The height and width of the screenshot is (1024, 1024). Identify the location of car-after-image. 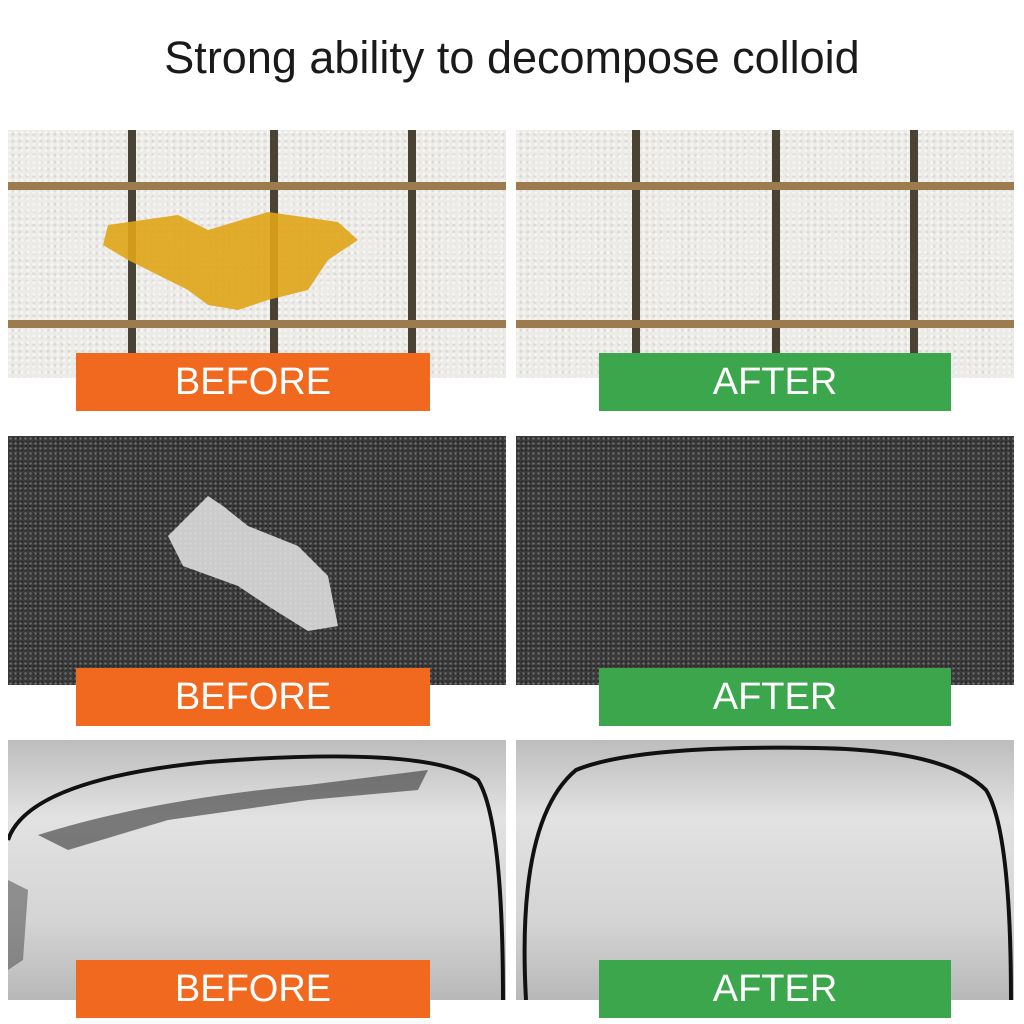
(765, 870).